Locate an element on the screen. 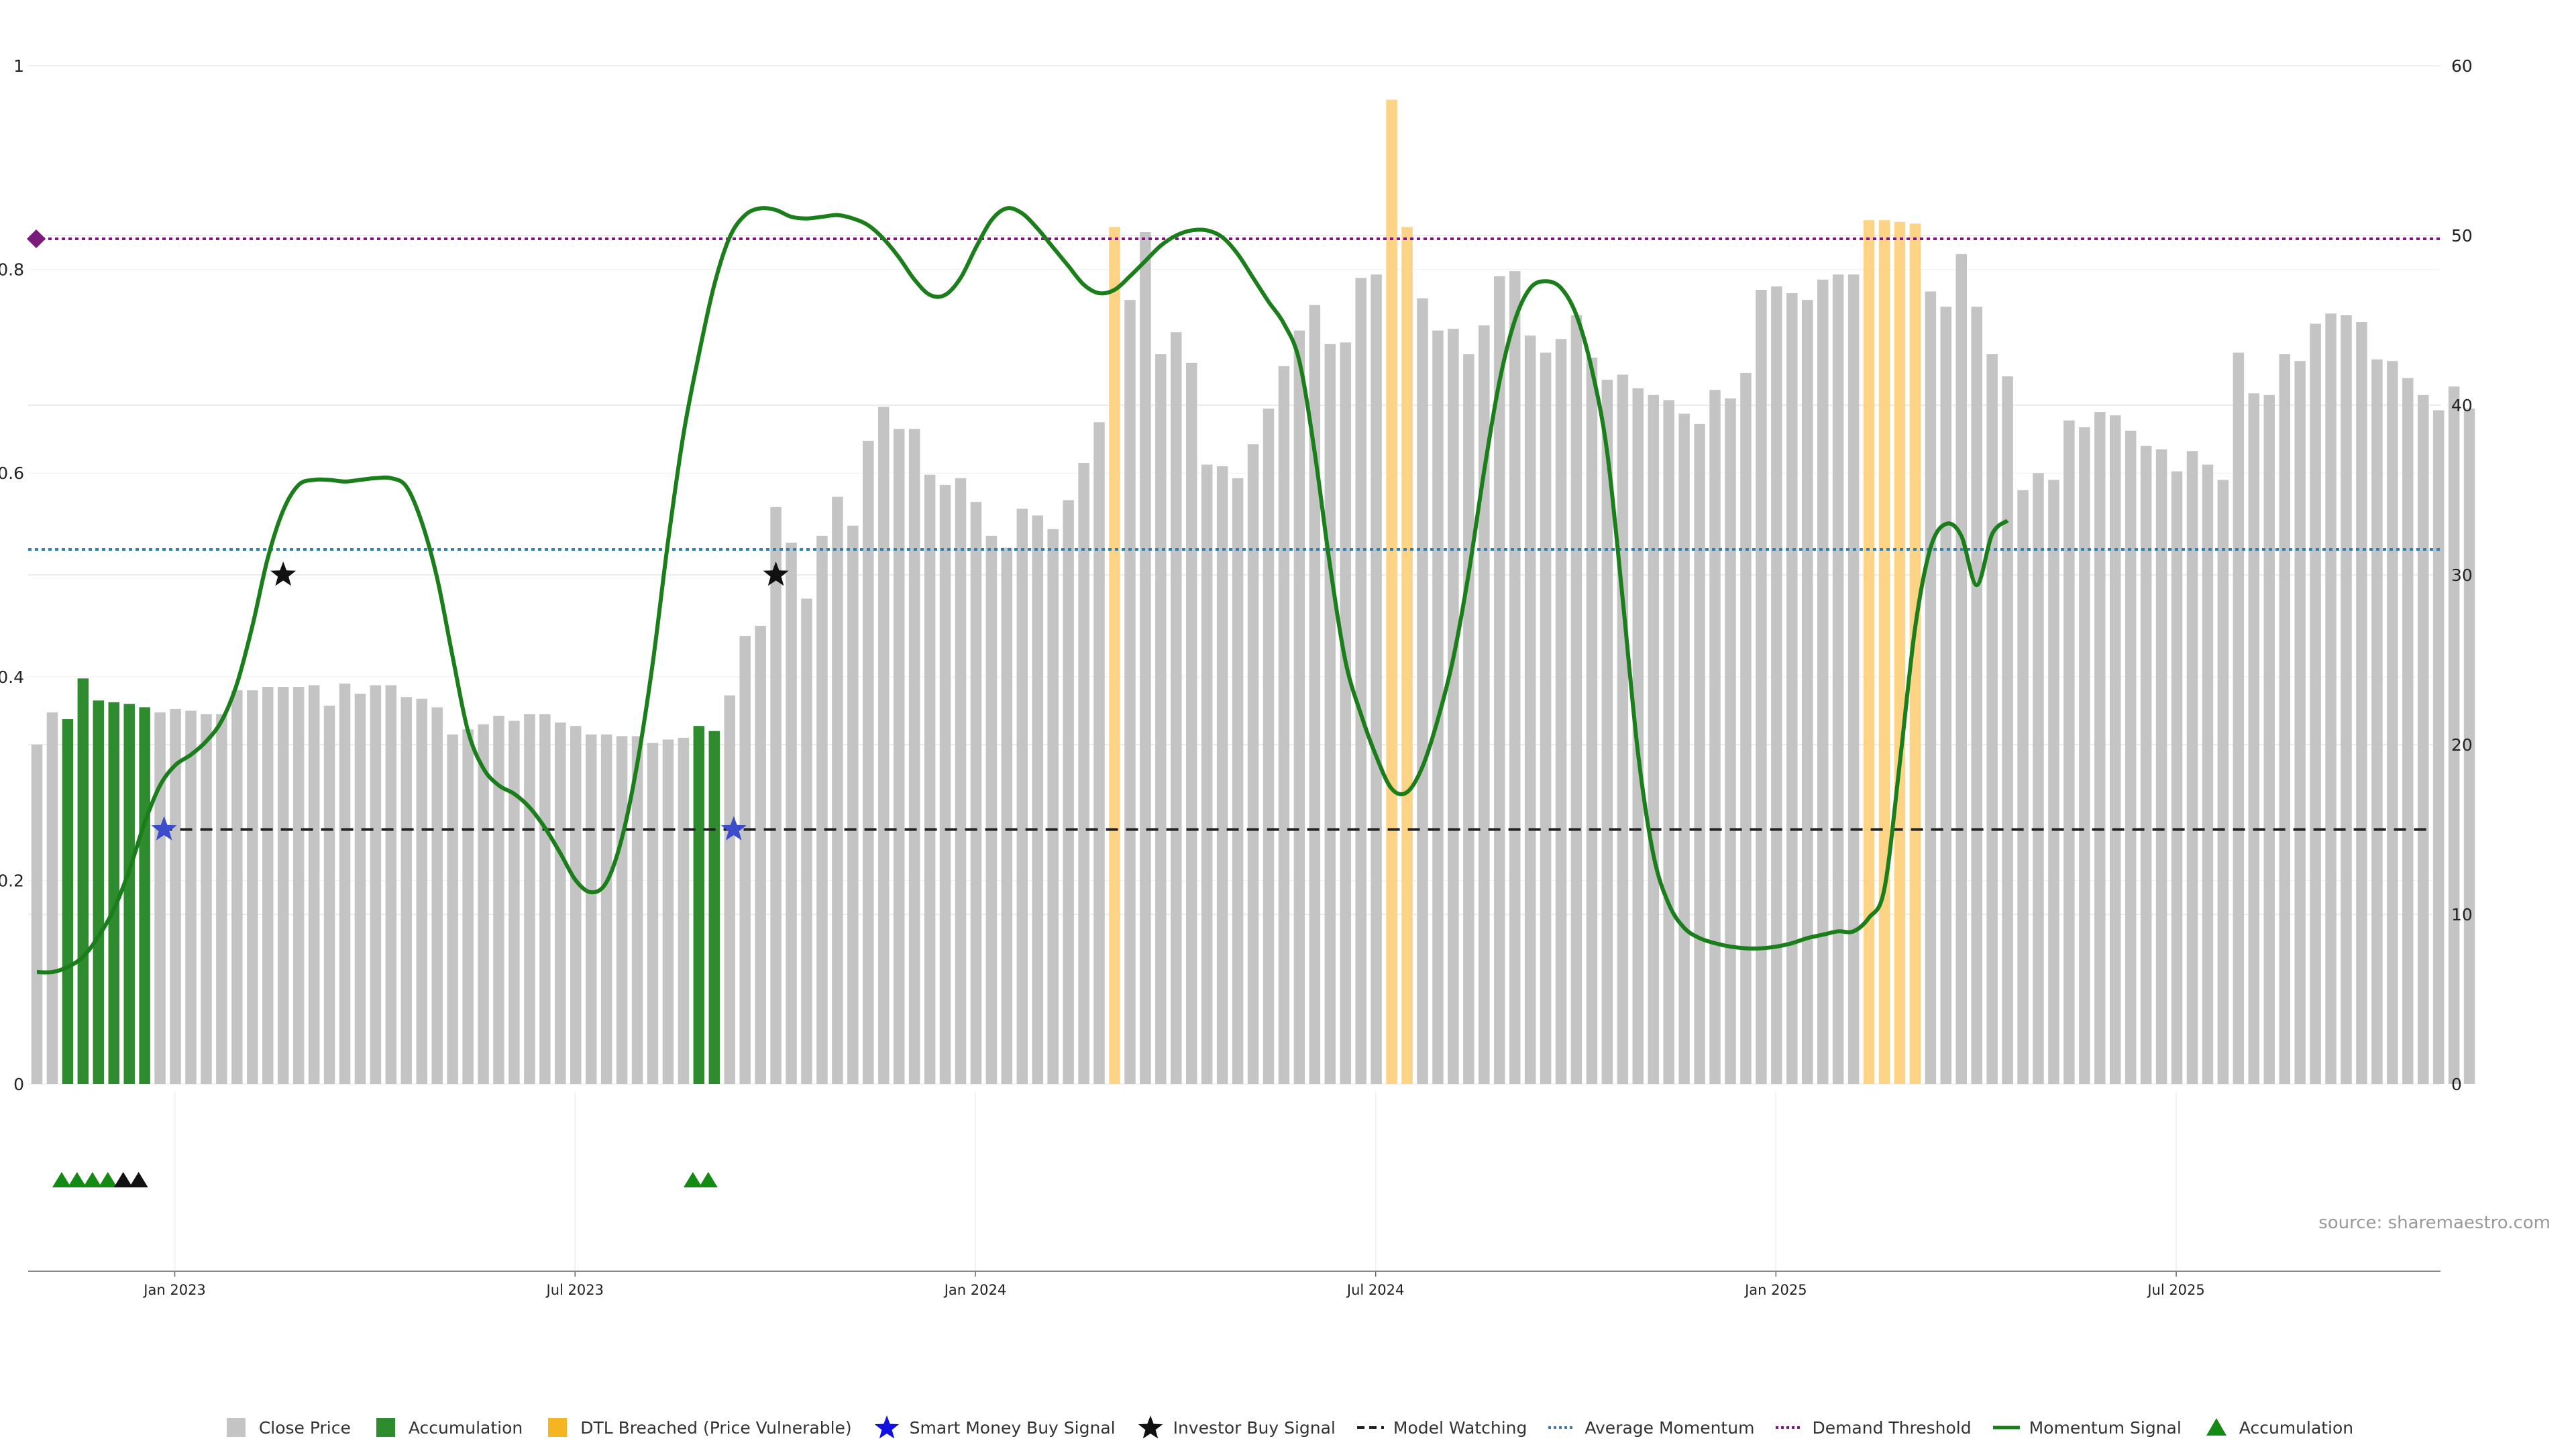 The width and height of the screenshot is (2576, 1449). x-tick-label: Jul 2025 is located at coordinates (2175, 1290).